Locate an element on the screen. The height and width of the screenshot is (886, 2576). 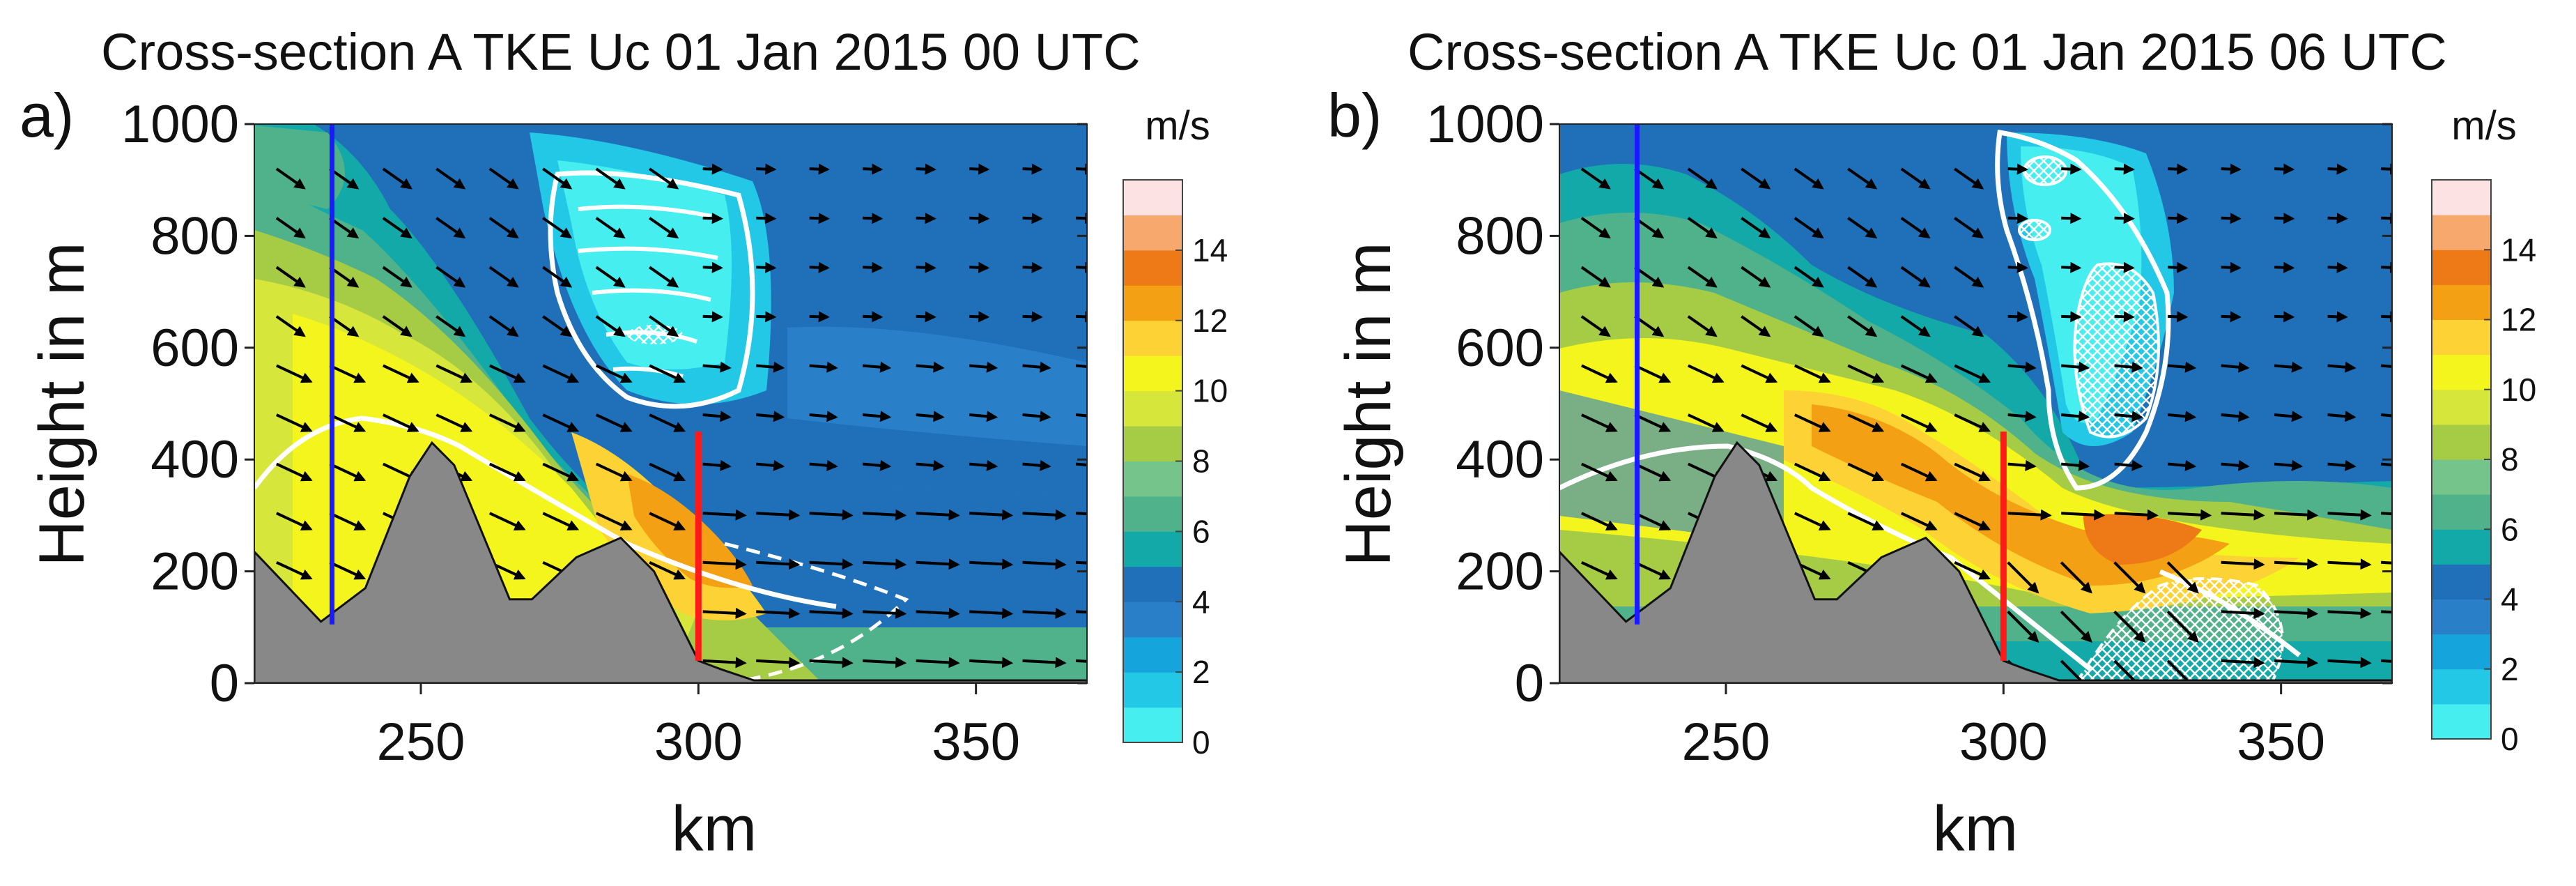
panel-a-field-band-6to7-top is located at coordinates (299, 167).